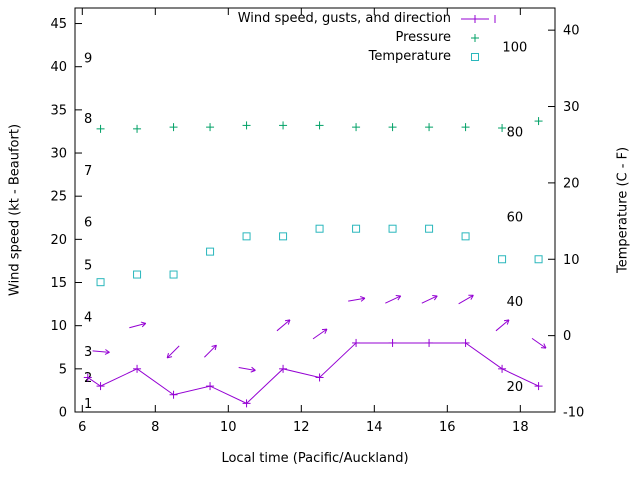 This screenshot has height=480, width=640. What do you see at coordinates (58, 24) in the screenshot?
I see `svg-text: 45` at bounding box center [58, 24].